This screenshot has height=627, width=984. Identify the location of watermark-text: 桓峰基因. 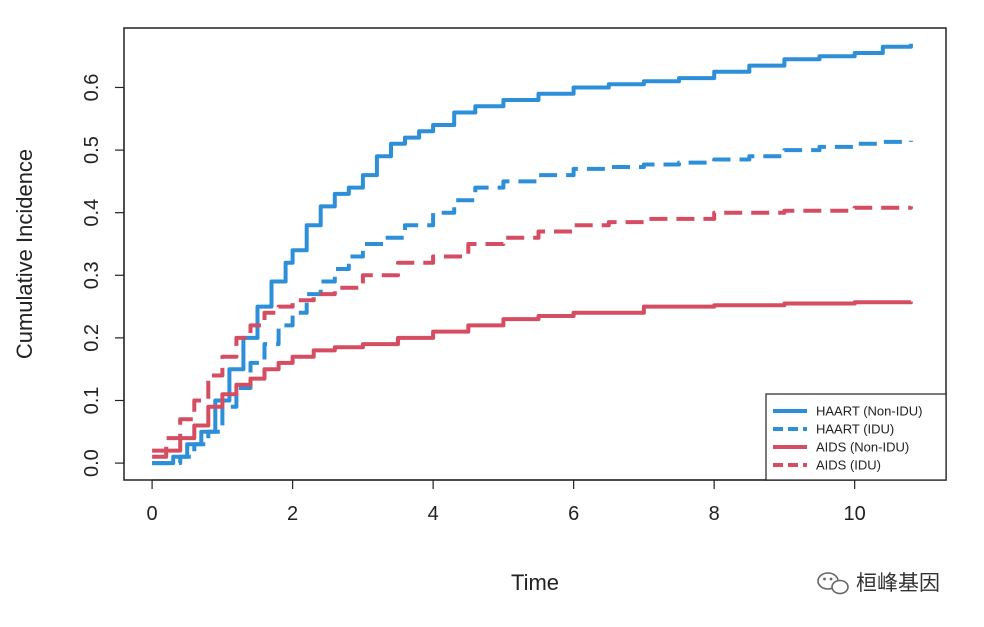
(898, 583).